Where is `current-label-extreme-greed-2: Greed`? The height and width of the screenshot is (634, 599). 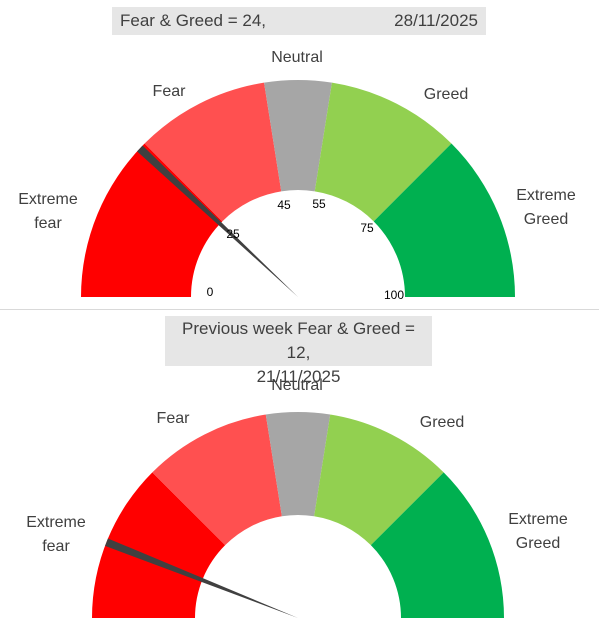
current-label-extreme-greed-2: Greed is located at coordinates (546, 219).